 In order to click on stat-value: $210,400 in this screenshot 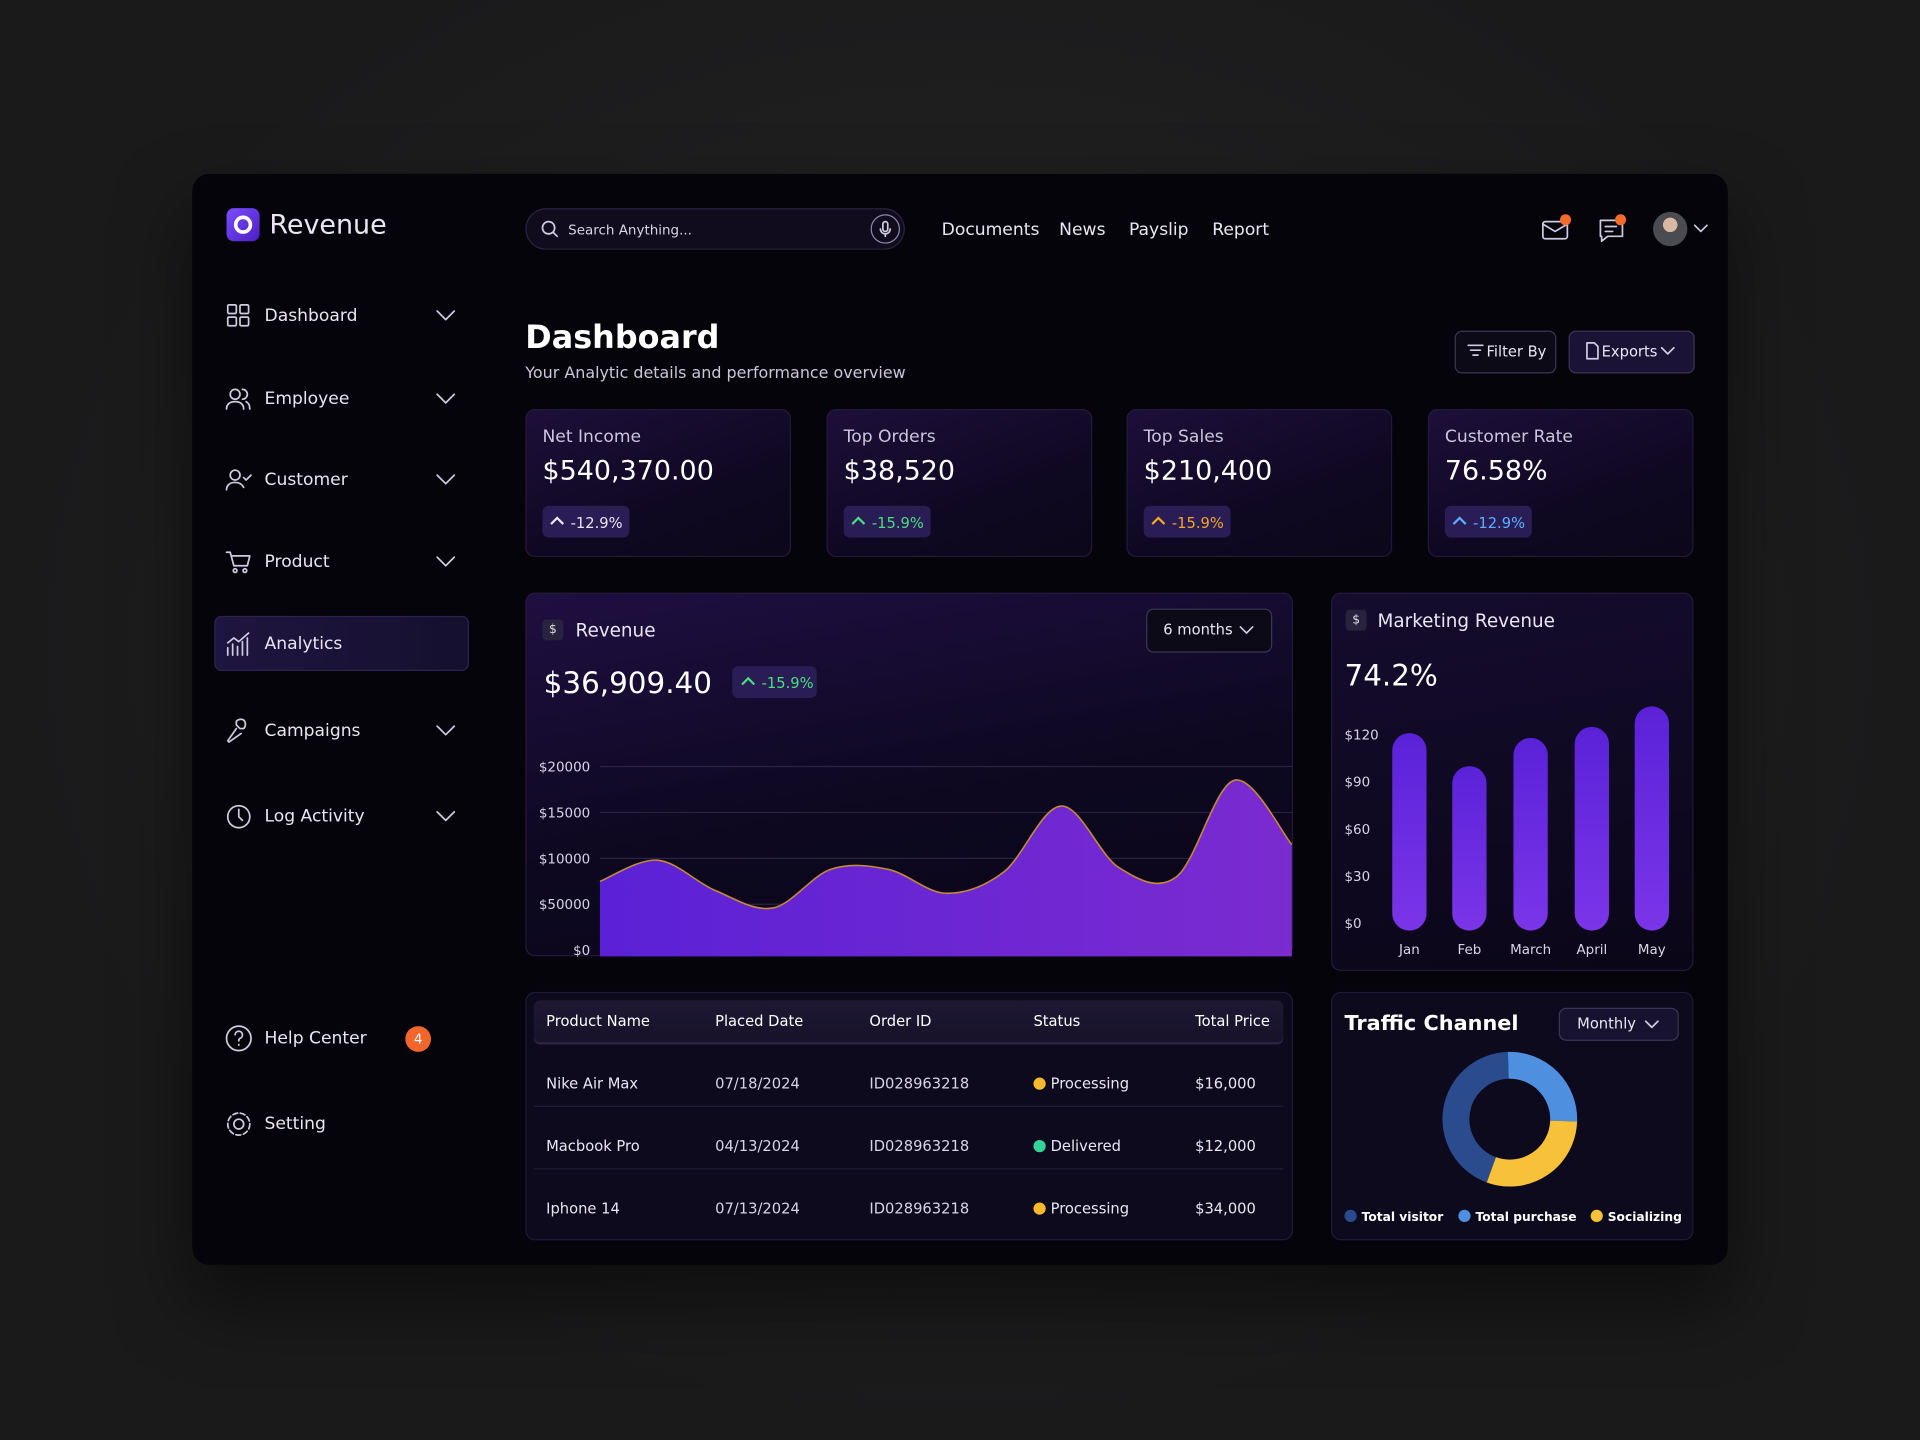, I will do `click(1208, 471)`.